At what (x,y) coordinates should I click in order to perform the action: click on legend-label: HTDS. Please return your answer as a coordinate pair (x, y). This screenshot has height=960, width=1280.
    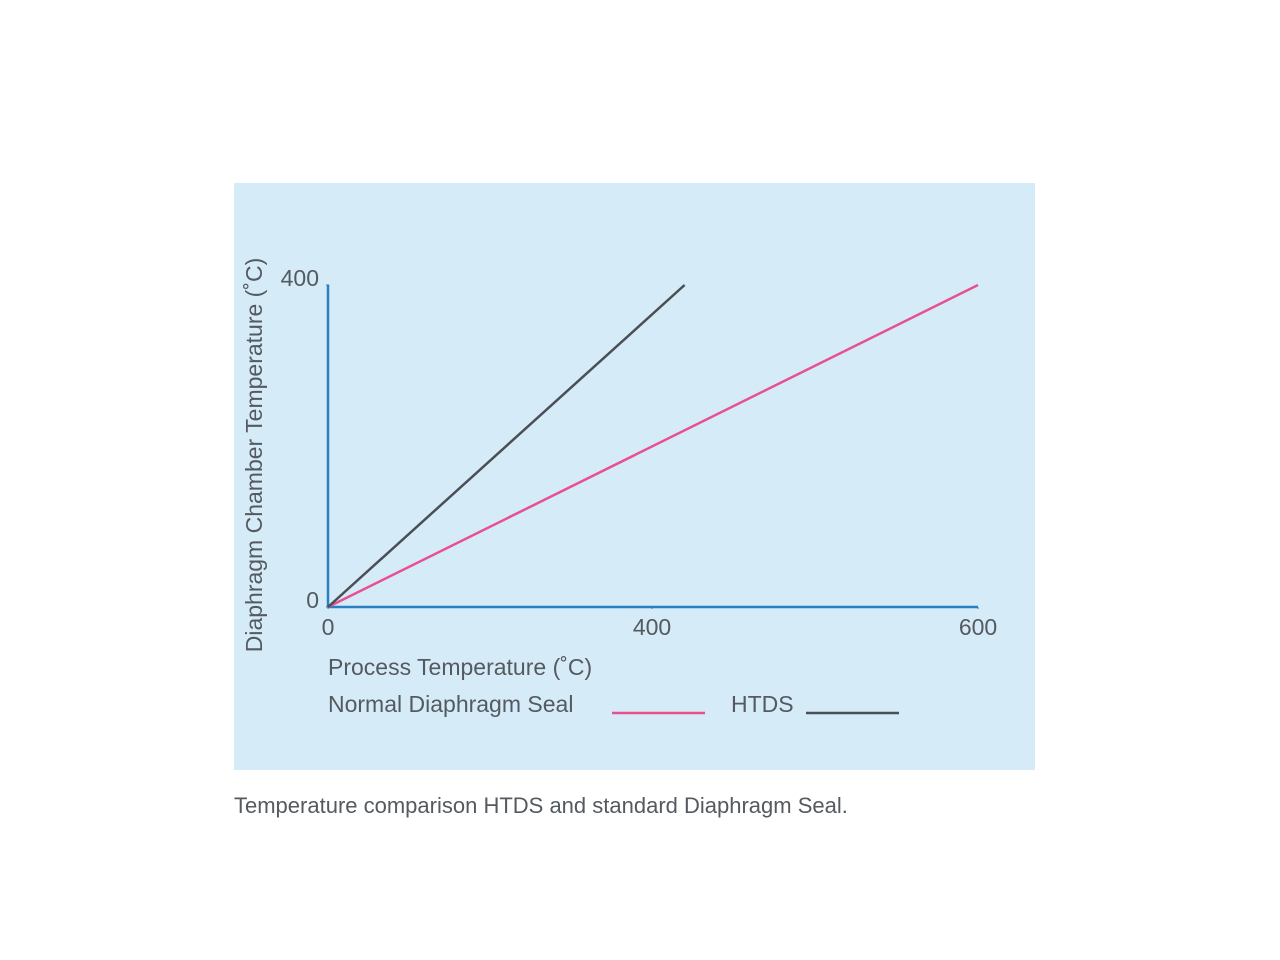
    Looking at the image, I should click on (762, 704).